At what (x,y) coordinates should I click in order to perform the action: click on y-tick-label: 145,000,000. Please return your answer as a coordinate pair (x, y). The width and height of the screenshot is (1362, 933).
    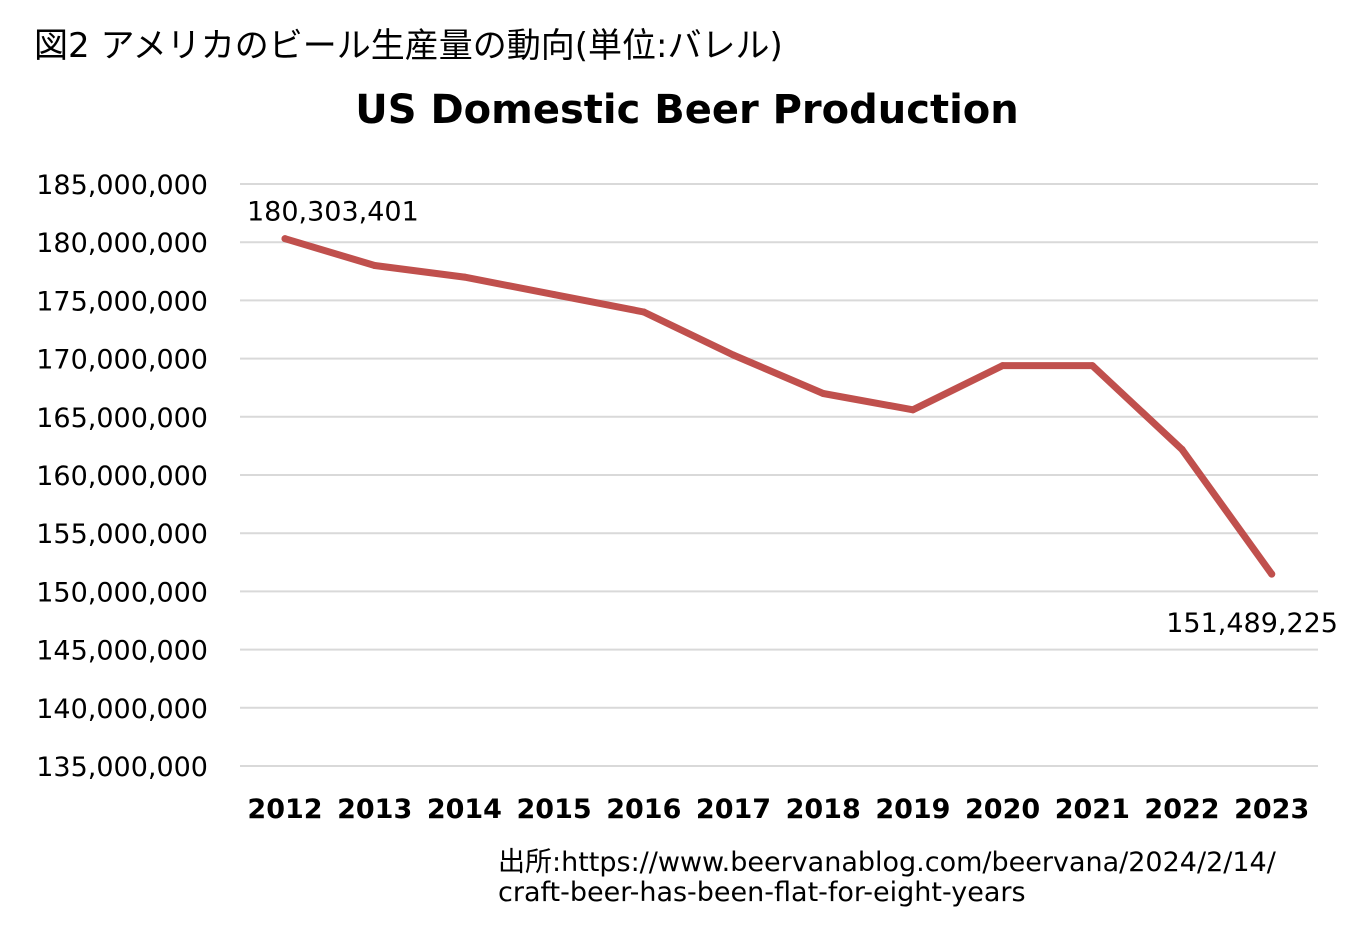
    Looking at the image, I should click on (122, 651).